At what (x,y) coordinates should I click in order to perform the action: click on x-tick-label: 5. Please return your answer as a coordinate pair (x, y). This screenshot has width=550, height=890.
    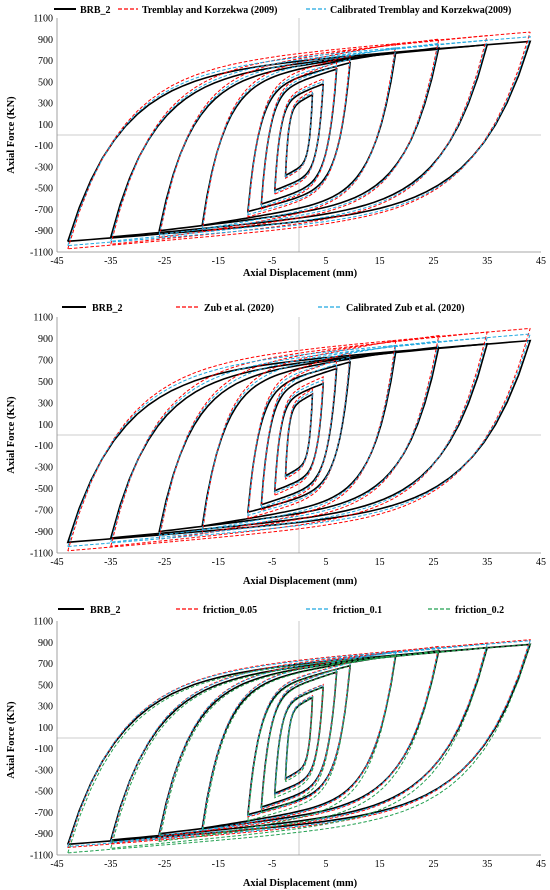
    Looking at the image, I should click on (325, 562).